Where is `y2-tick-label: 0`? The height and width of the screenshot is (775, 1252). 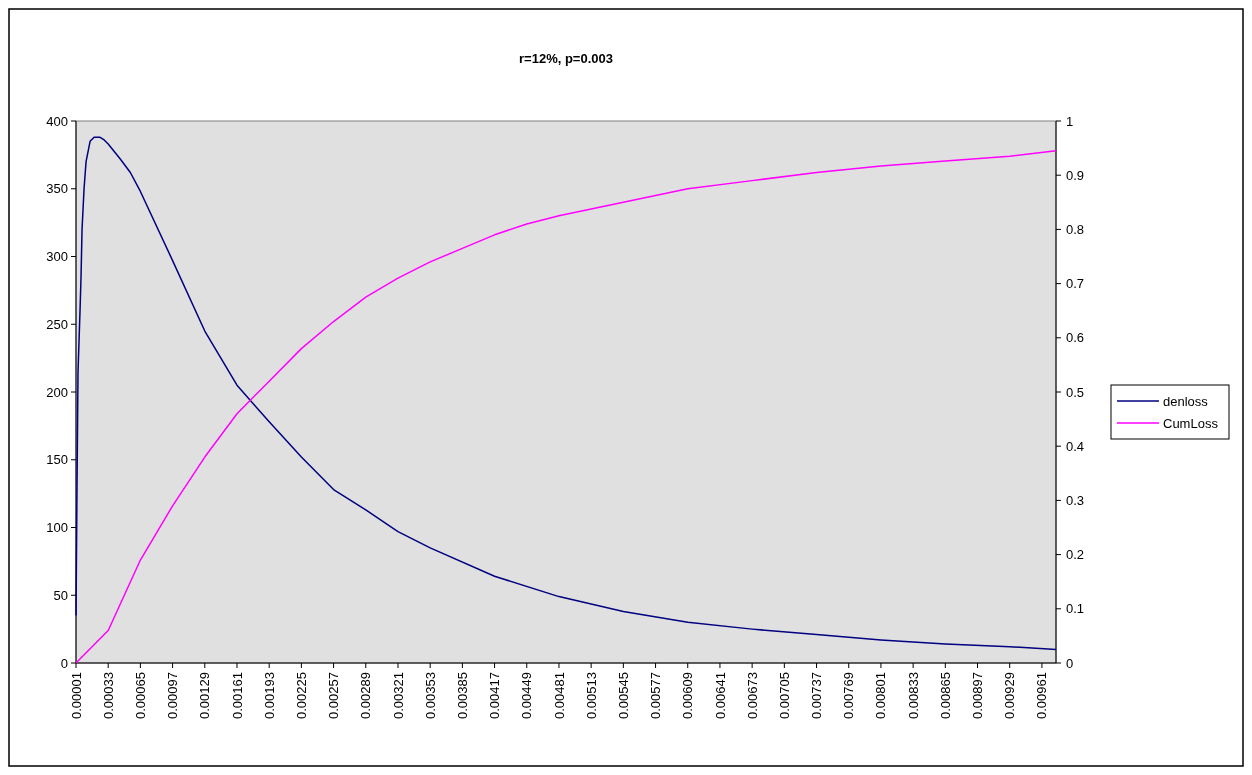 y2-tick-label: 0 is located at coordinates (1070, 663).